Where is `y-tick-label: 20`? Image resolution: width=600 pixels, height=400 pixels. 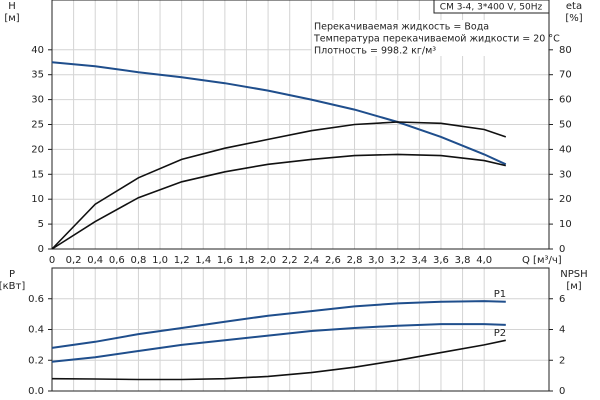
y-tick-label: 20 is located at coordinates (37, 149).